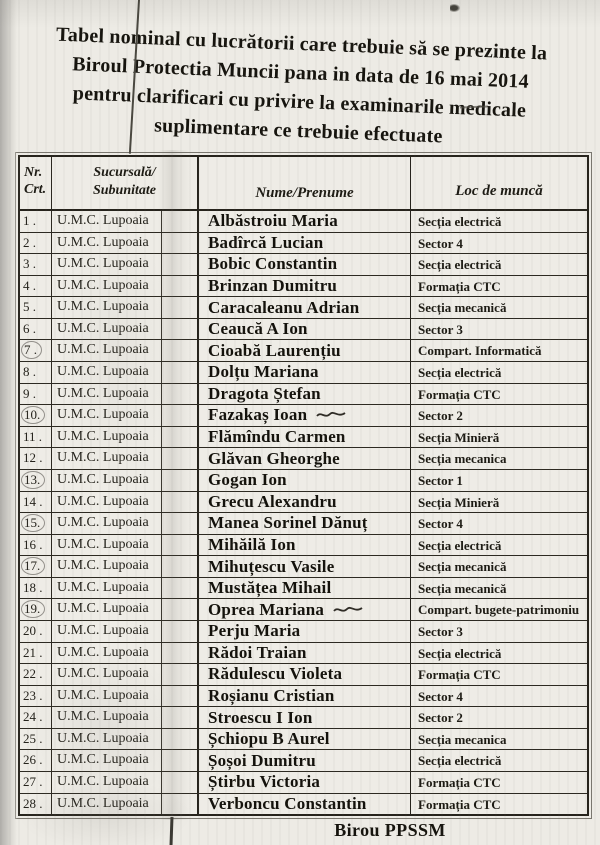  What do you see at coordinates (29, 220) in the screenshot?
I see `row-number: 1 .` at bounding box center [29, 220].